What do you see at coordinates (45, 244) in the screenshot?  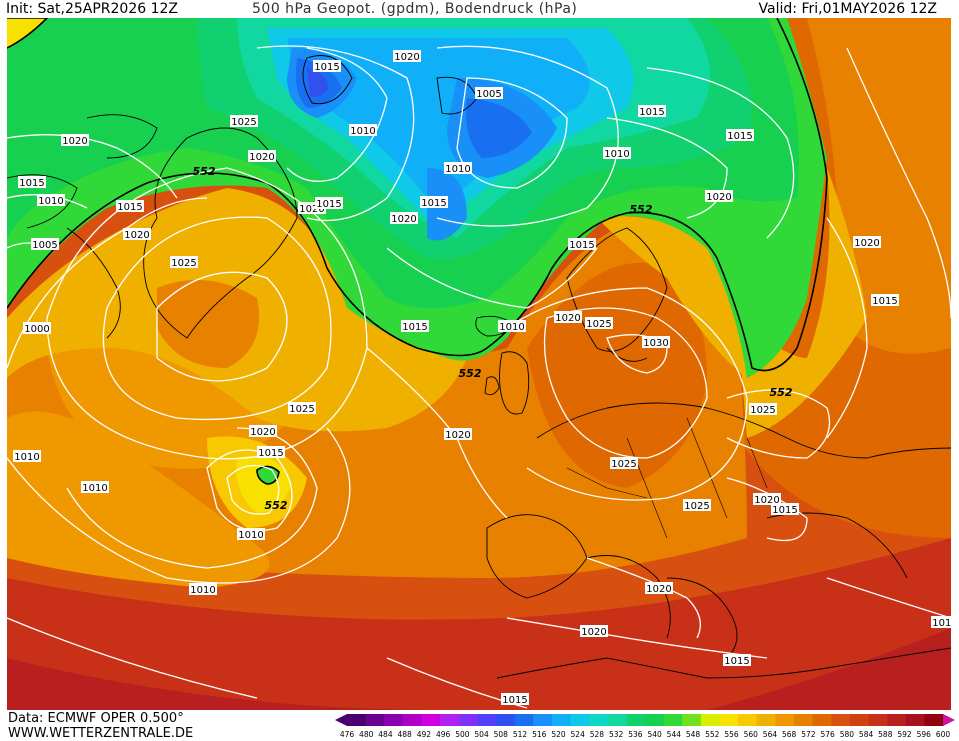 I see `isobar-label: 1005` at bounding box center [45, 244].